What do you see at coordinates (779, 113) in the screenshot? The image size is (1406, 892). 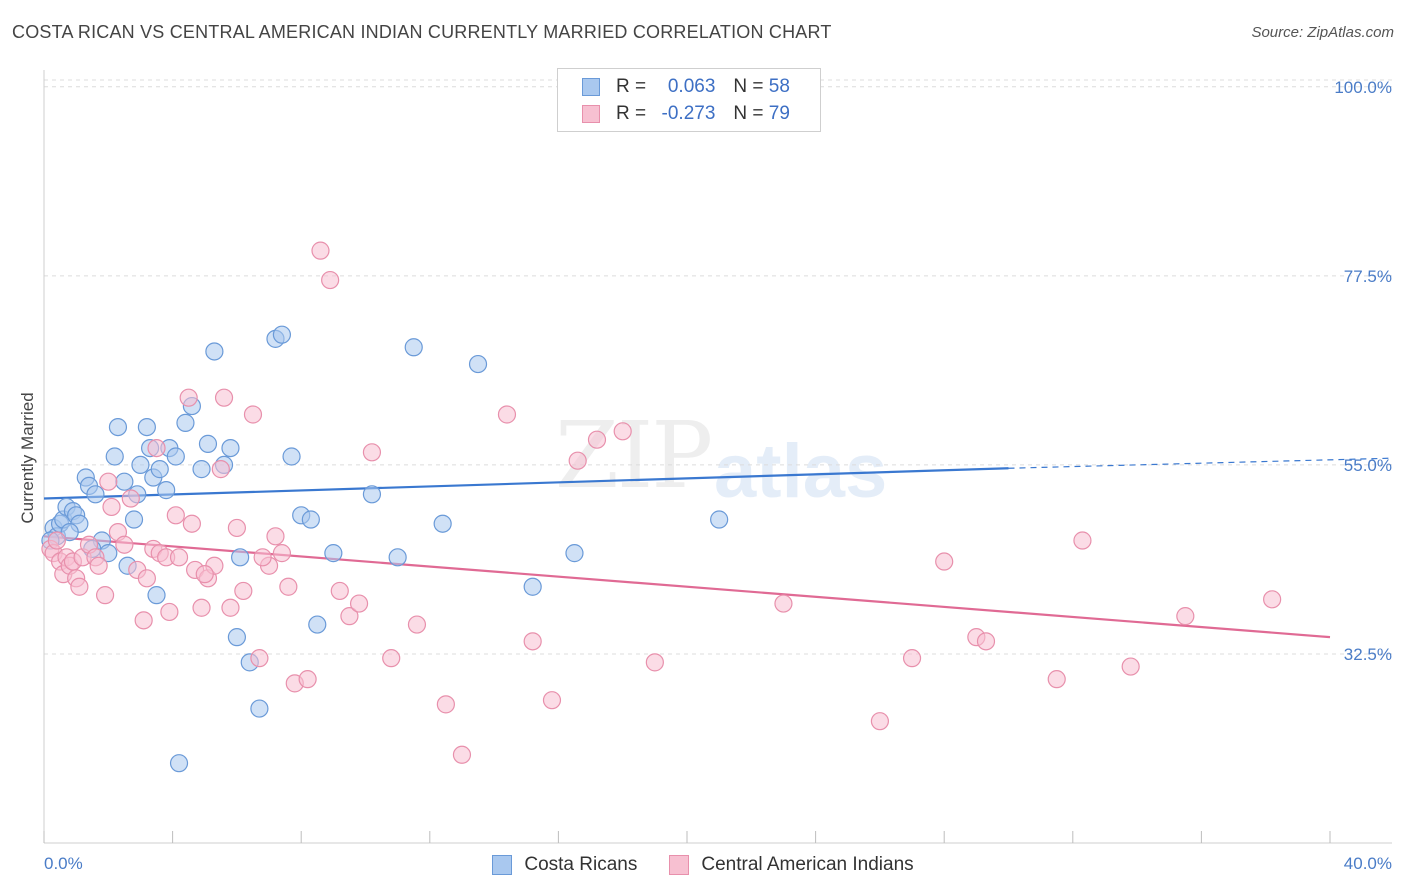 I see `legend-n-value: 79` at bounding box center [779, 113].